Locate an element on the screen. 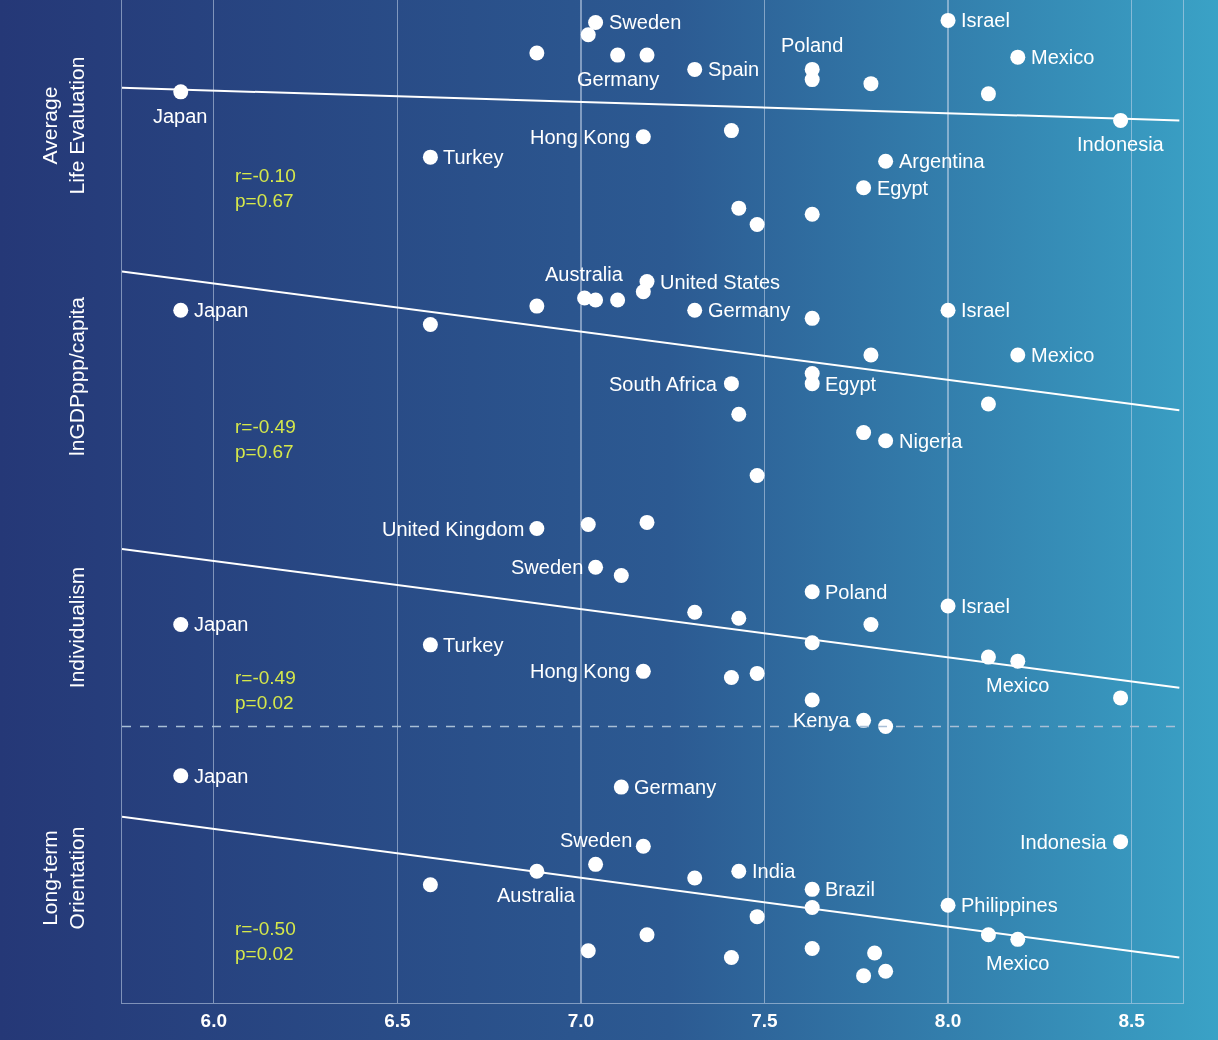 This screenshot has height=1040, width=1218. x-tick-label: 7.0 is located at coordinates (581, 1020).